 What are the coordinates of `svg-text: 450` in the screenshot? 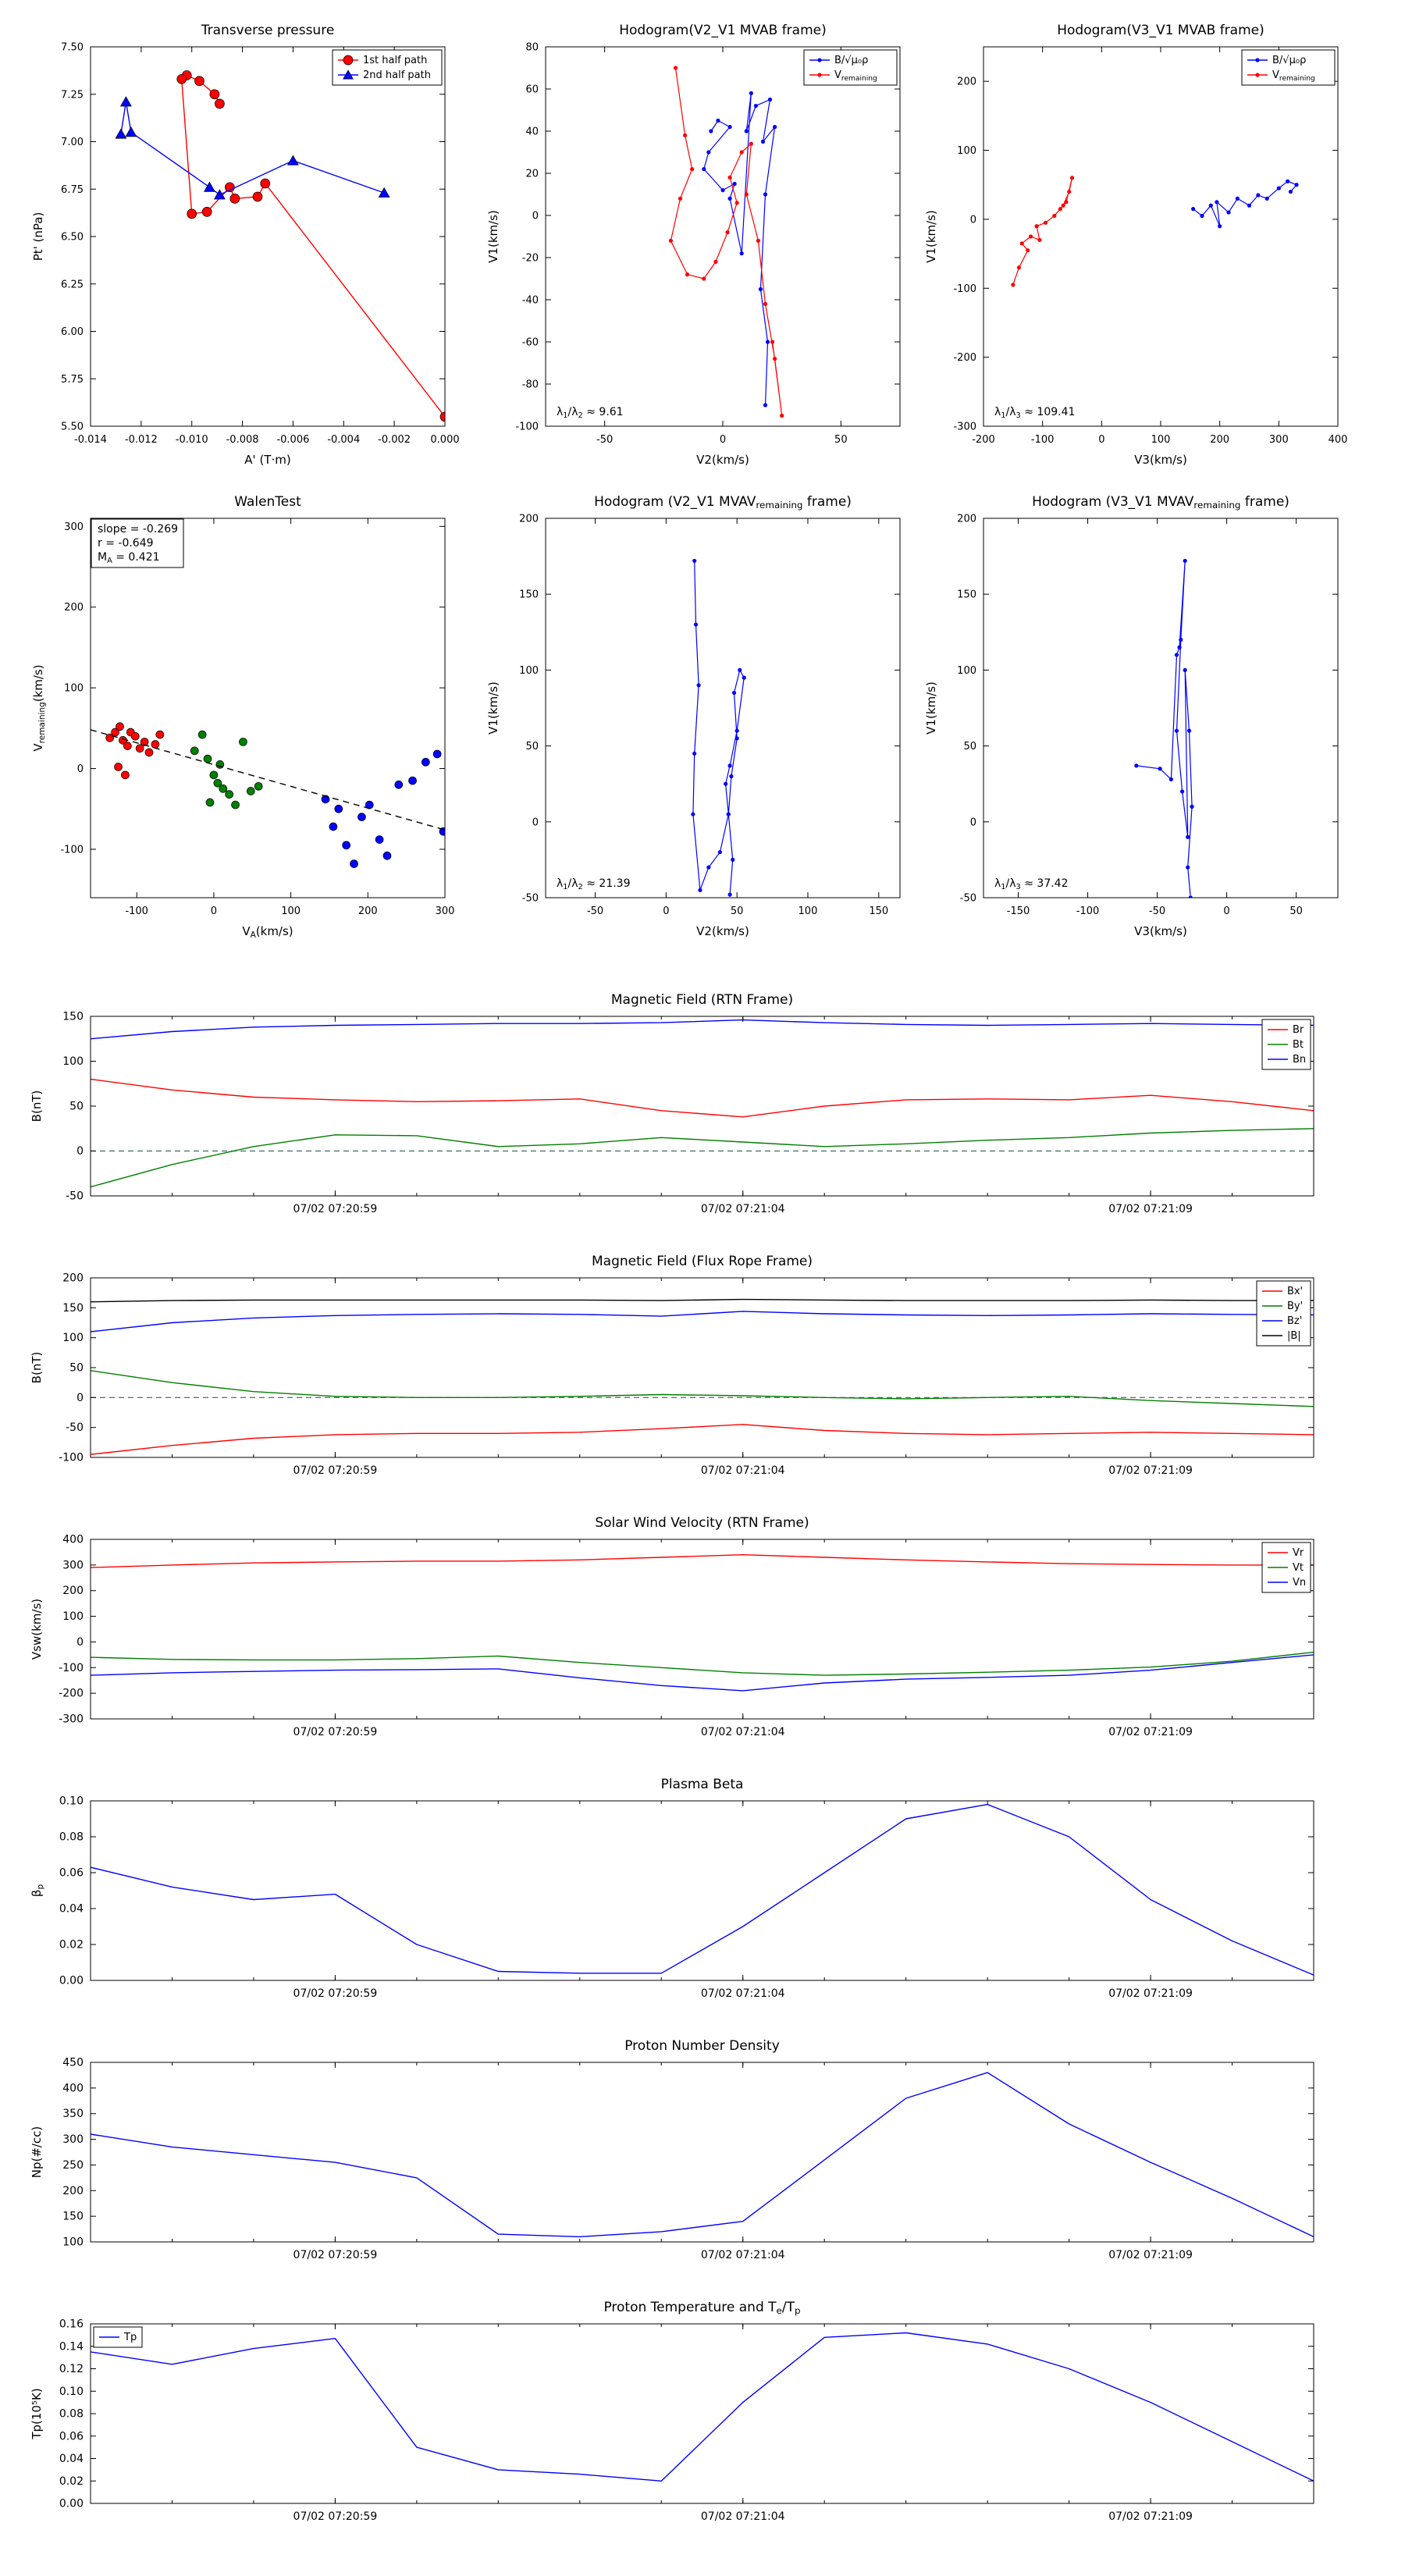 It's located at (73, 2063).